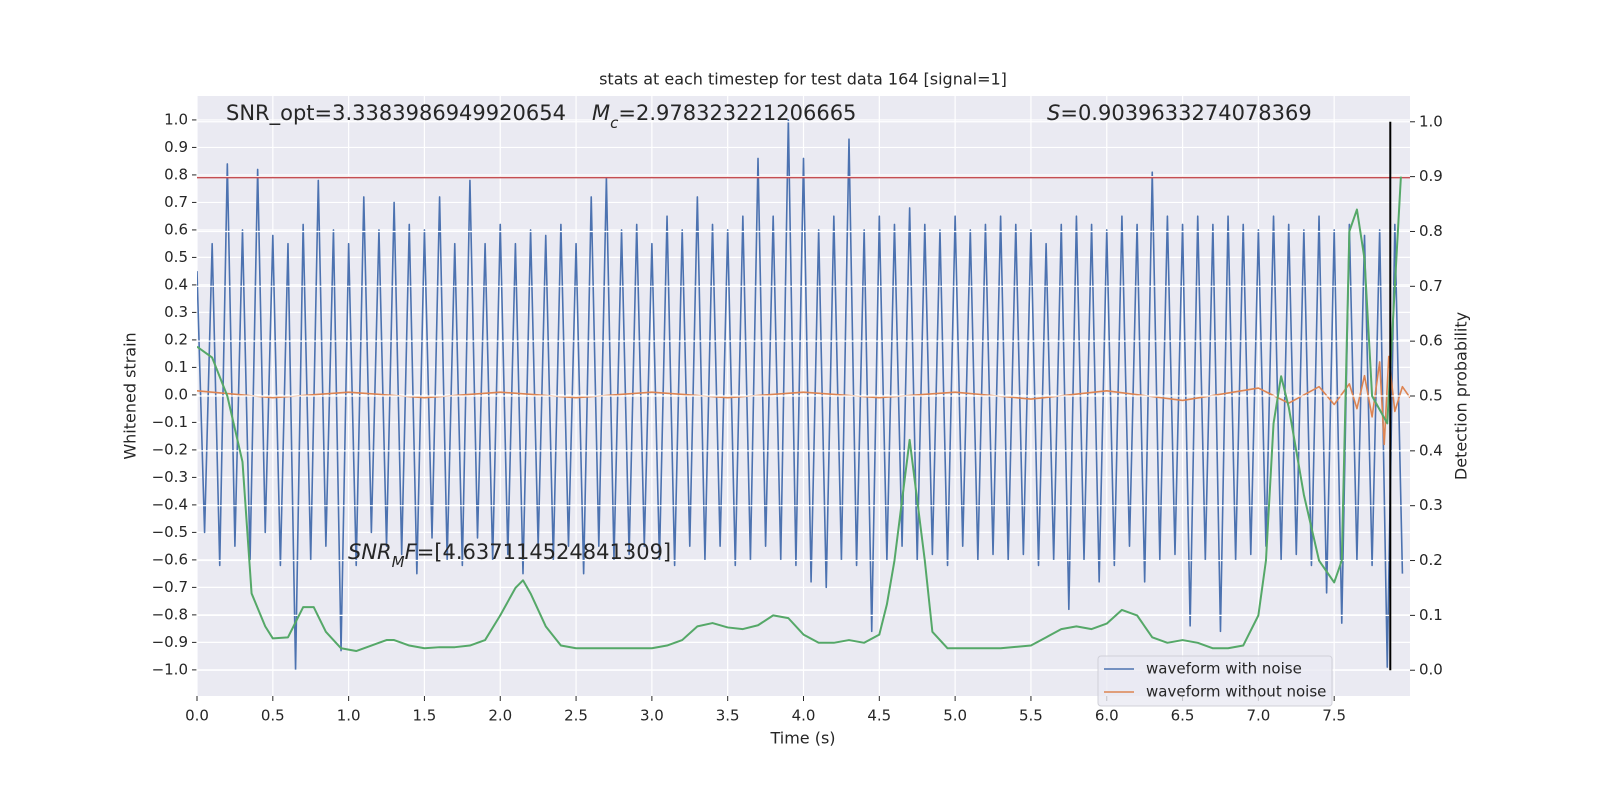 This screenshot has height=800, width=1600. What do you see at coordinates (170, 422) in the screenshot?
I see `y-tick-label: −0.1` at bounding box center [170, 422].